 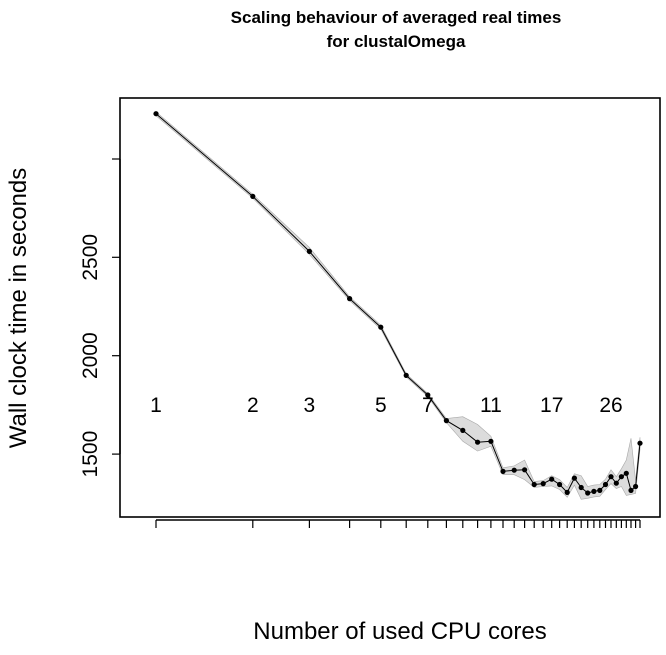 What do you see at coordinates (90, 257) in the screenshot?
I see `y-tick-label: 2500` at bounding box center [90, 257].